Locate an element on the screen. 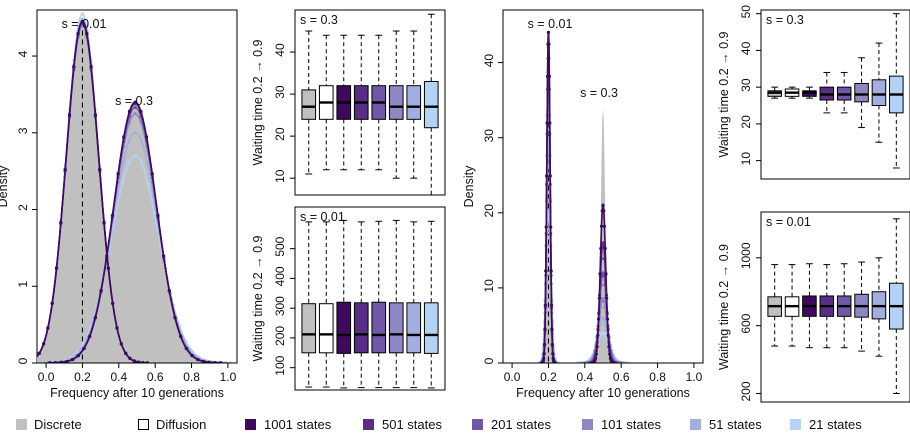 The height and width of the screenshot is (434, 910). y-tick-label: 10 is located at coordinates (280, 176).